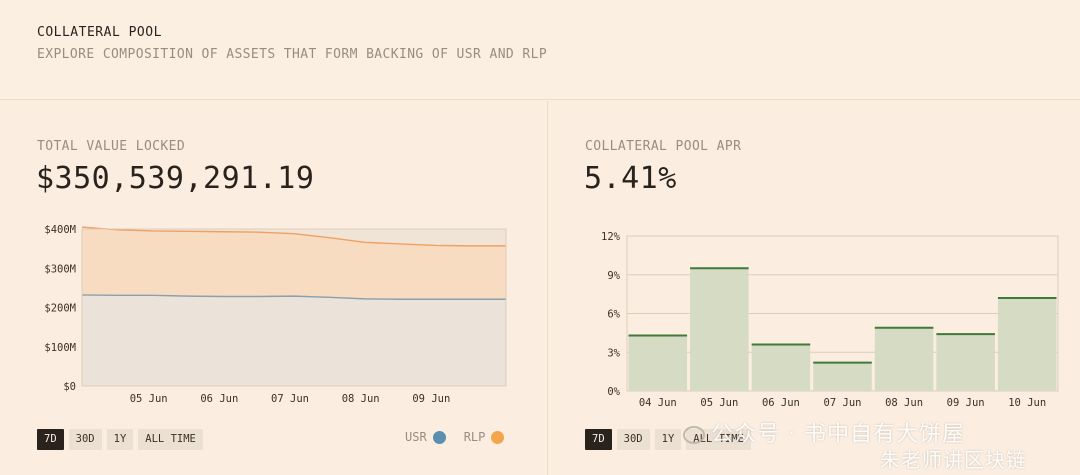 The image size is (1080, 475). I want to click on wechat-icon, so click(694, 435).